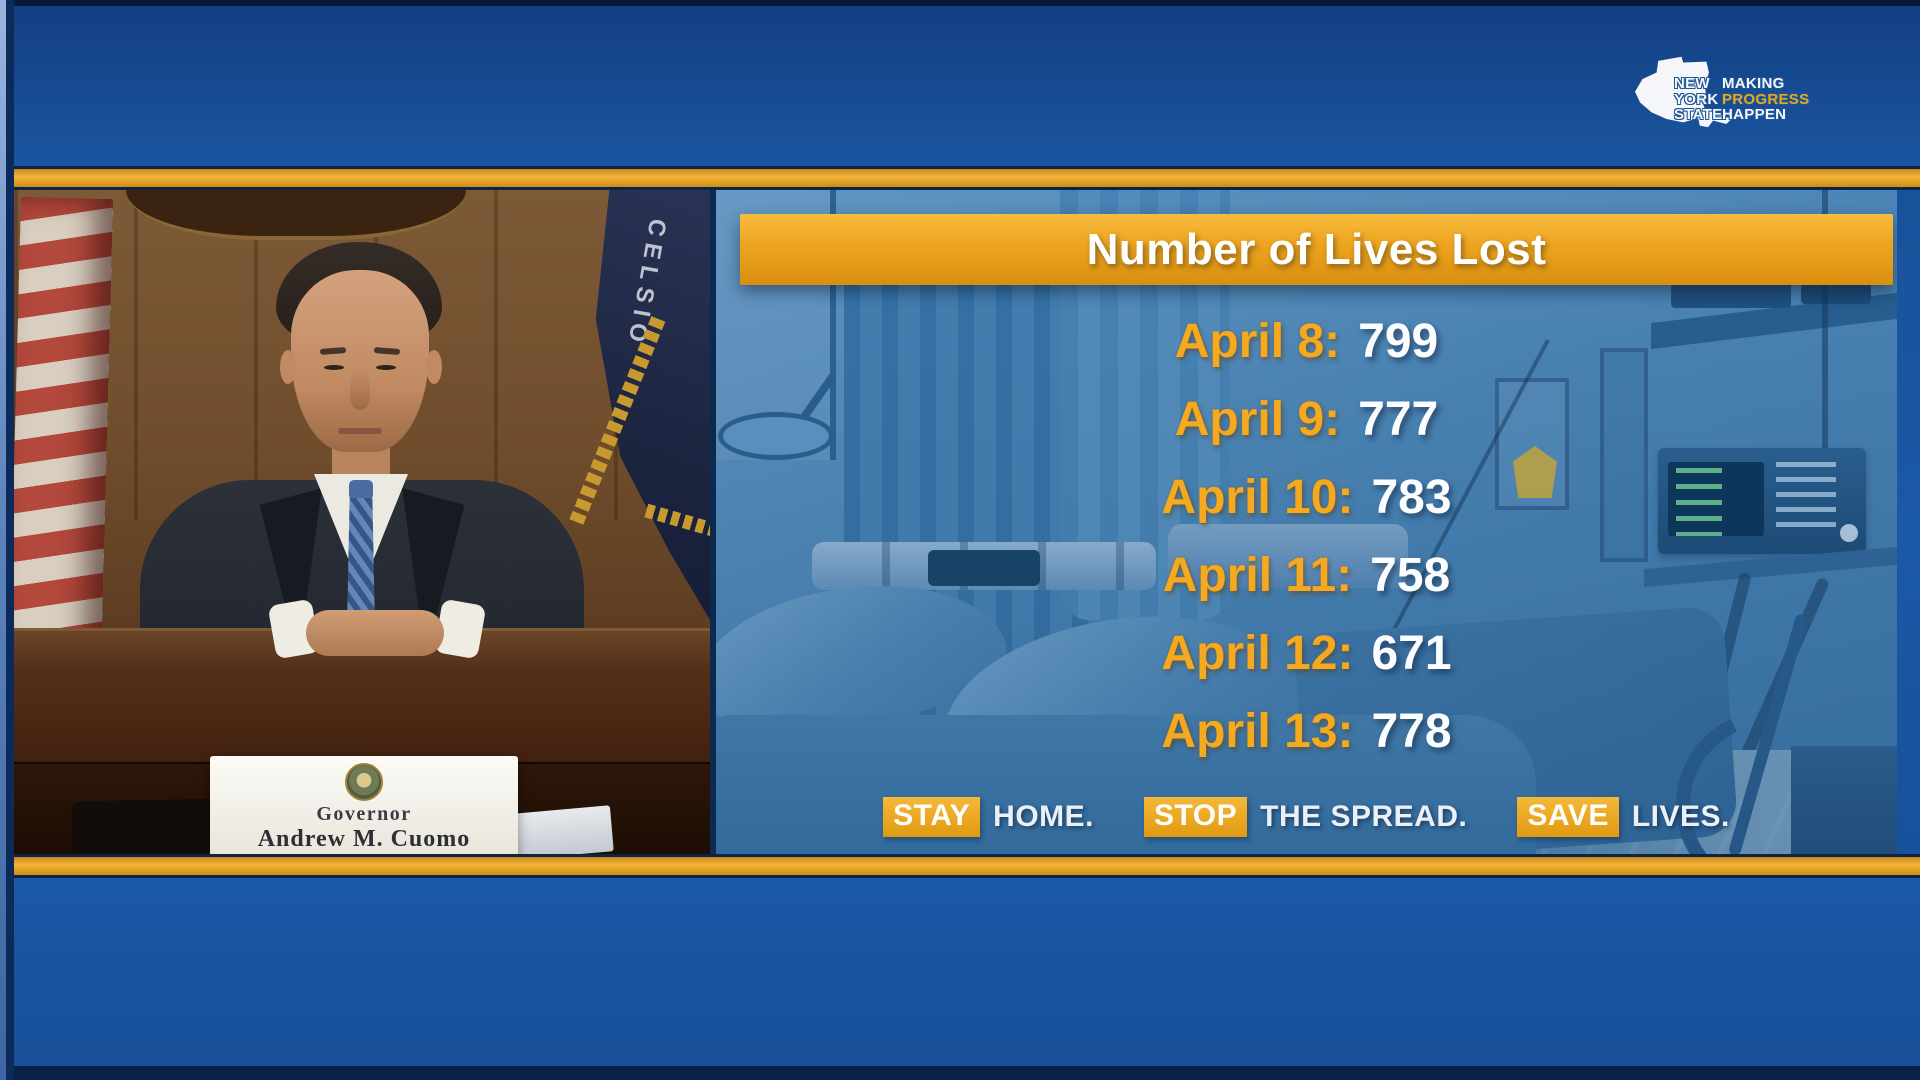 This screenshot has width=1920, height=1080. I want to click on logo-state-line: YORK, so click(1696, 99).